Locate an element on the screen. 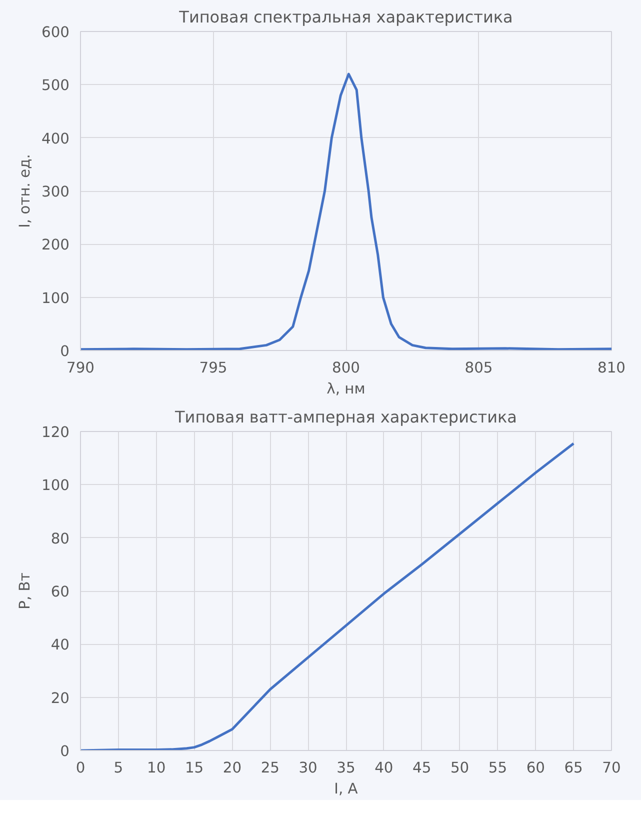  x-tick-label: 790 is located at coordinates (80, 368).